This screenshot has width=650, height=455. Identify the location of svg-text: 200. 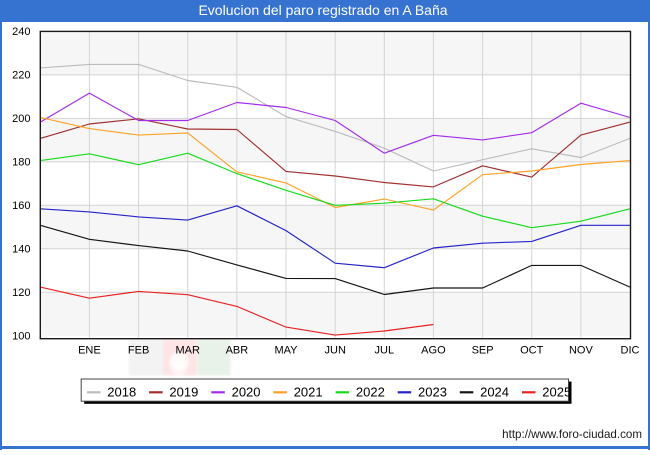
(21, 119).